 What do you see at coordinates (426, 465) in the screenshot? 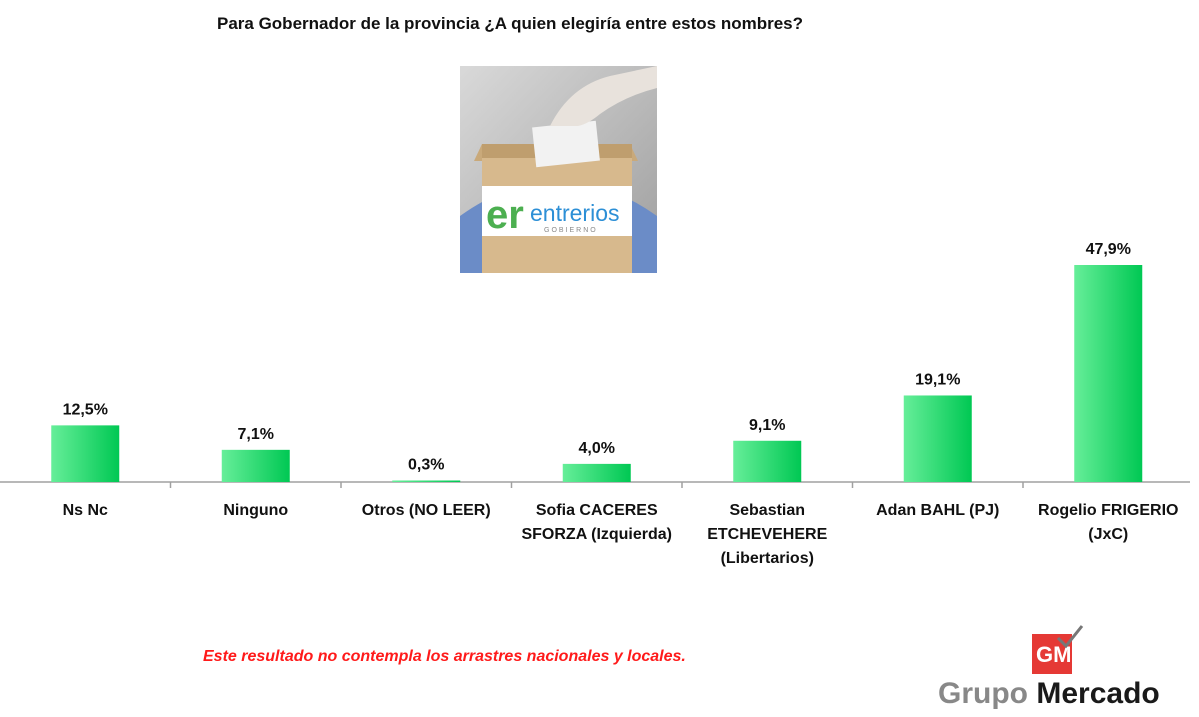
I see `data-label: 0,3%` at bounding box center [426, 465].